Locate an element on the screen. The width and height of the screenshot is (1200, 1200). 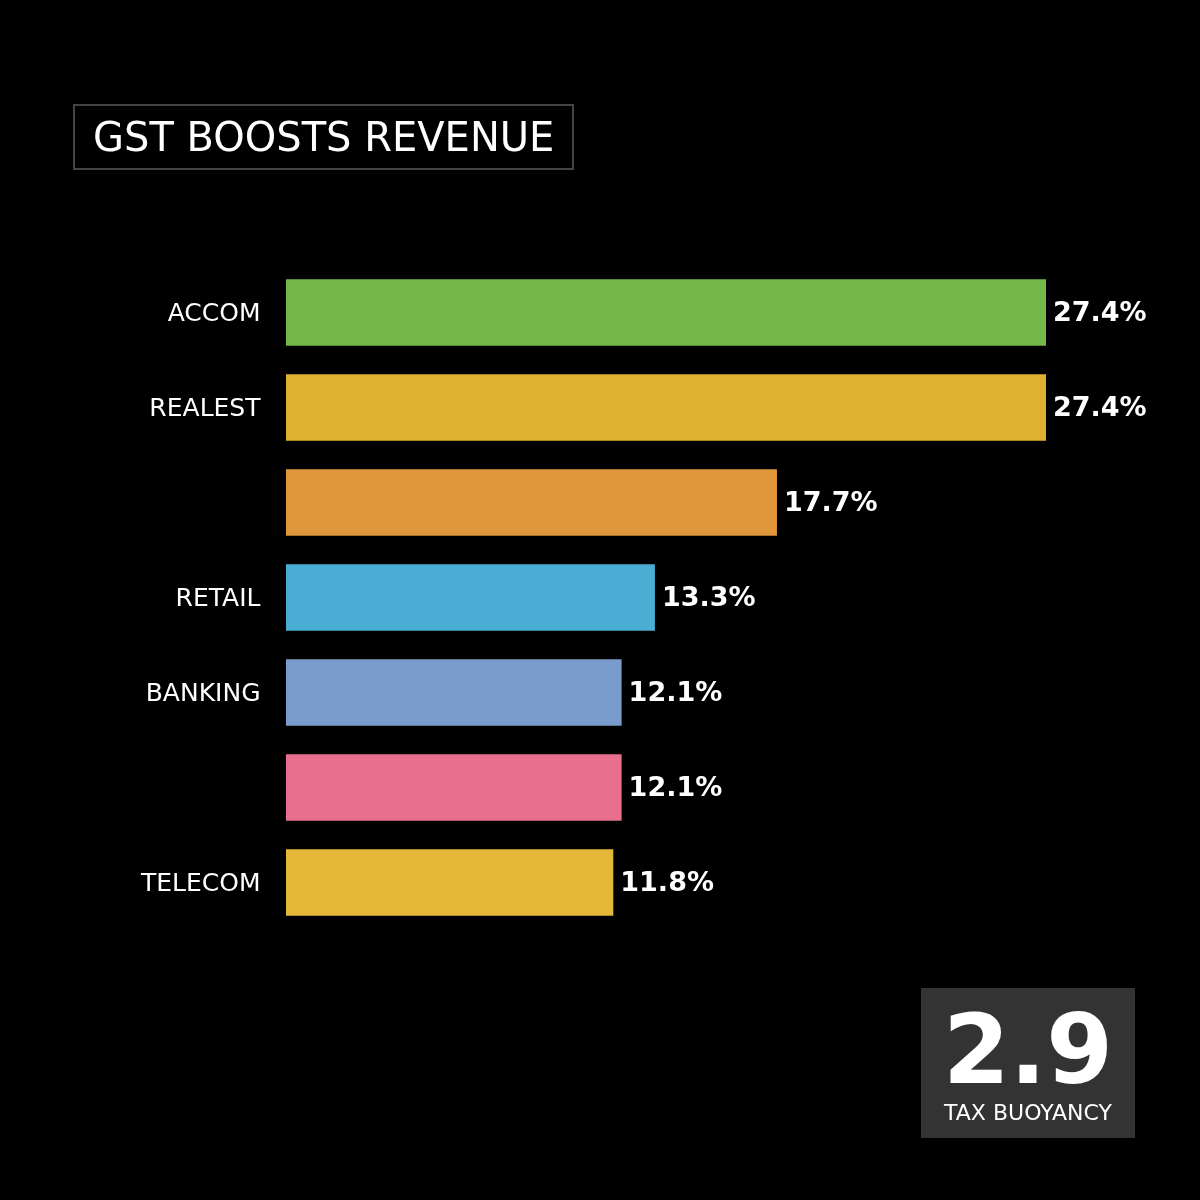
chart-title: GST BOOSTS REVENUE is located at coordinates (324, 137).